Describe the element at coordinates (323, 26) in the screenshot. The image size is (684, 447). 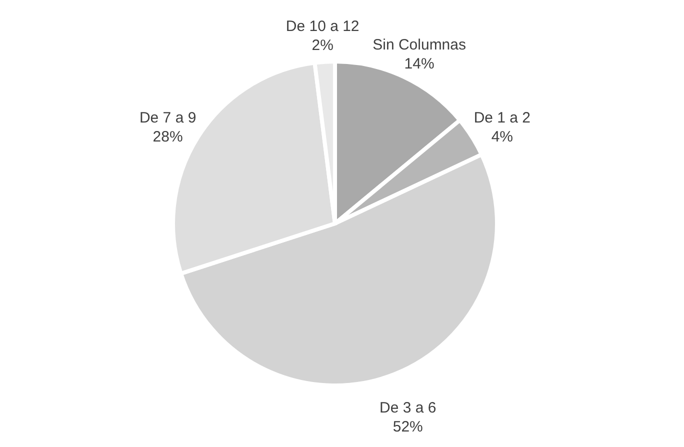
I see `slice-label: De 10 a 12` at that location.